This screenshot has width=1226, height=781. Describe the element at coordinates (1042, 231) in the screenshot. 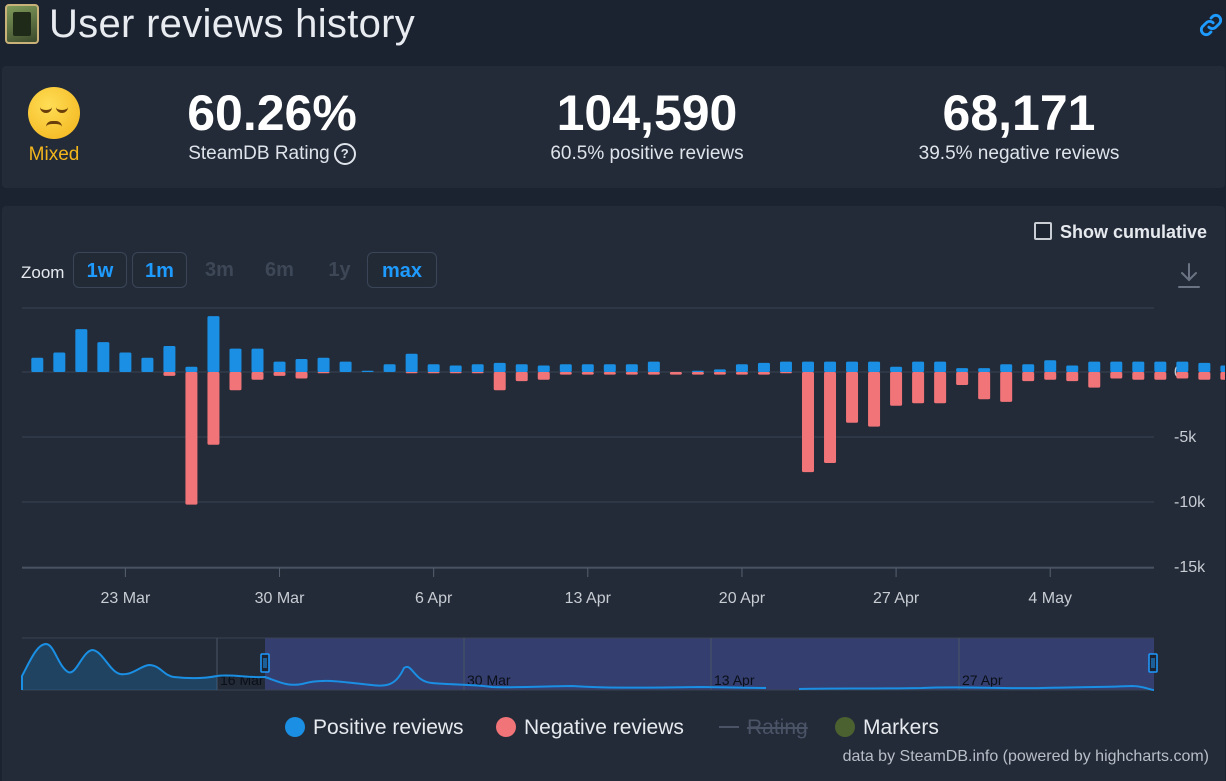

I see `checkbox-box` at that location.